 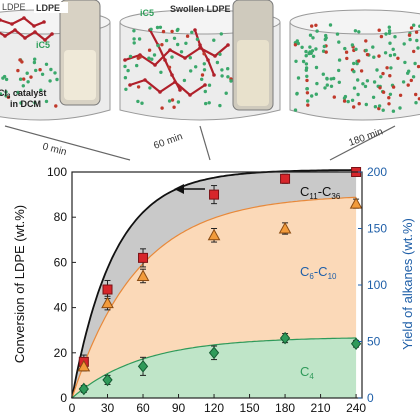 What do you see at coordinates (285, 408) in the screenshot?
I see `x-tick-label: 180` at bounding box center [285, 408].